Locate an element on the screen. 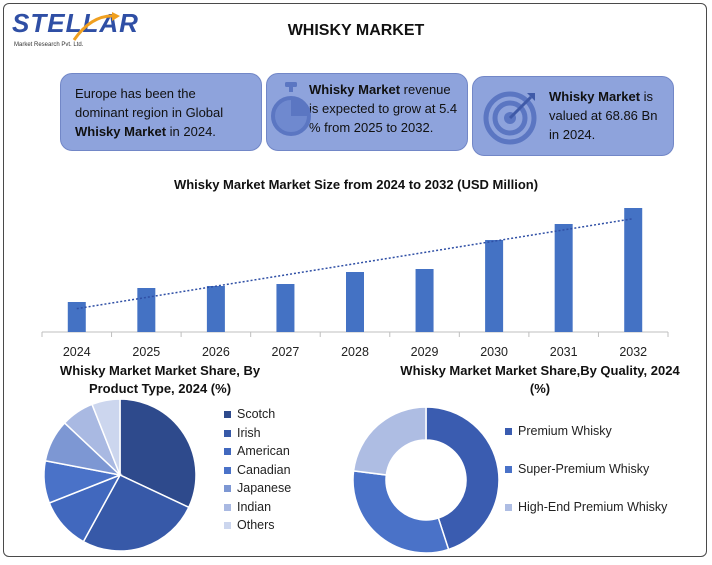 This screenshot has height=565, width=712. x-tick-label: 2032 is located at coordinates (633, 352).